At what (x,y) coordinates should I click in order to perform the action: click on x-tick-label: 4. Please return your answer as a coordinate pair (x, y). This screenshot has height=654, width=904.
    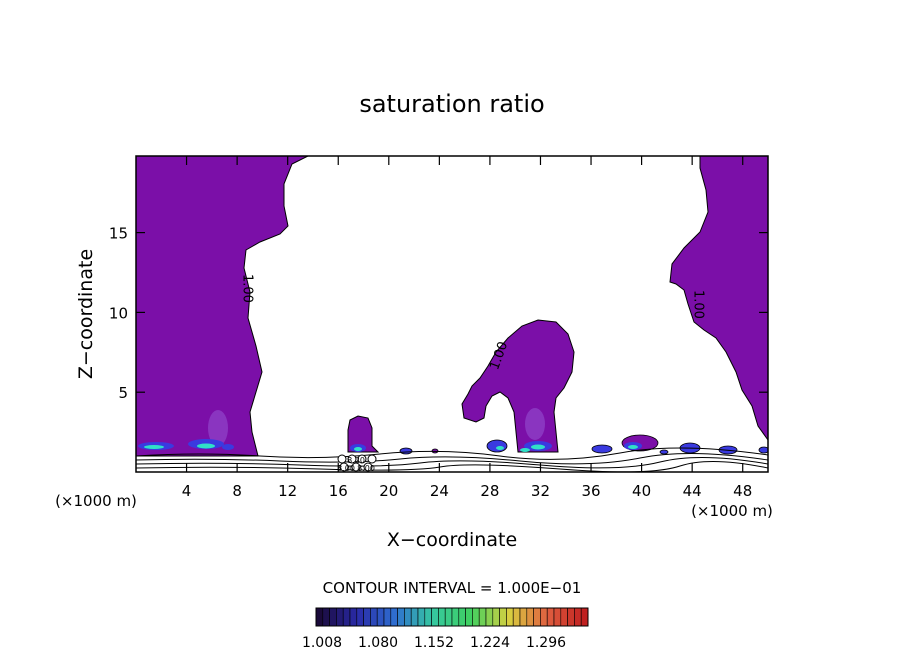
    Looking at the image, I should click on (187, 491).